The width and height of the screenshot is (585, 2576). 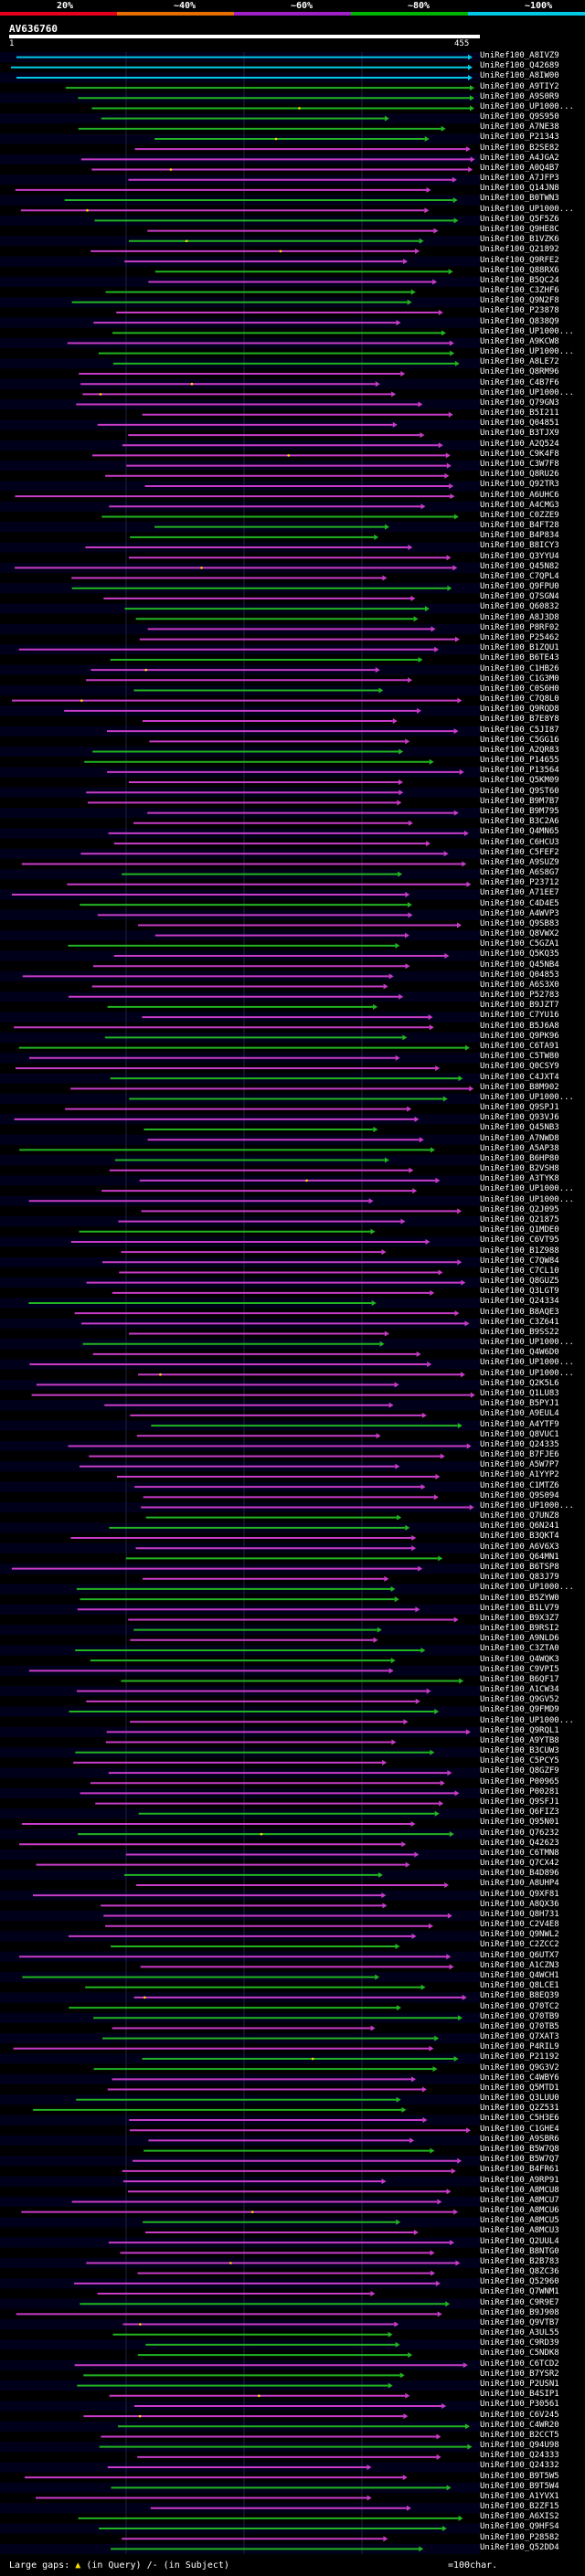 I want to click on hit-name: UniRef100_A9S0R9, so click(x=519, y=96).